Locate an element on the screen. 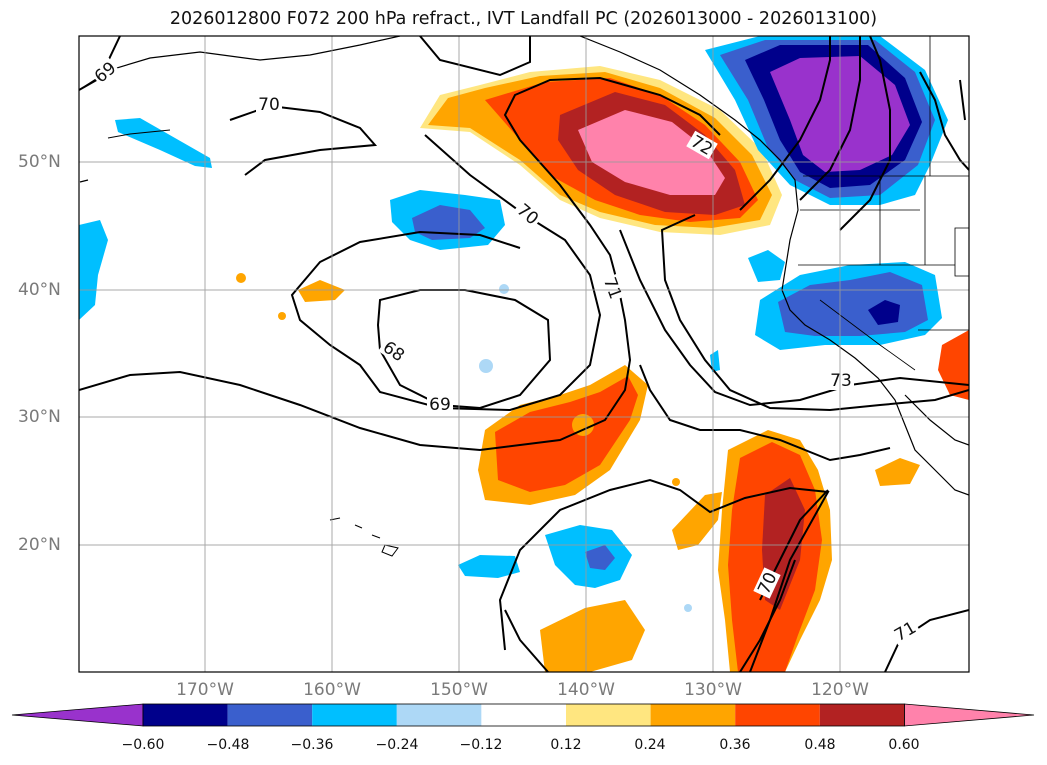  lon-tick-label: 120°W is located at coordinates (840, 690).